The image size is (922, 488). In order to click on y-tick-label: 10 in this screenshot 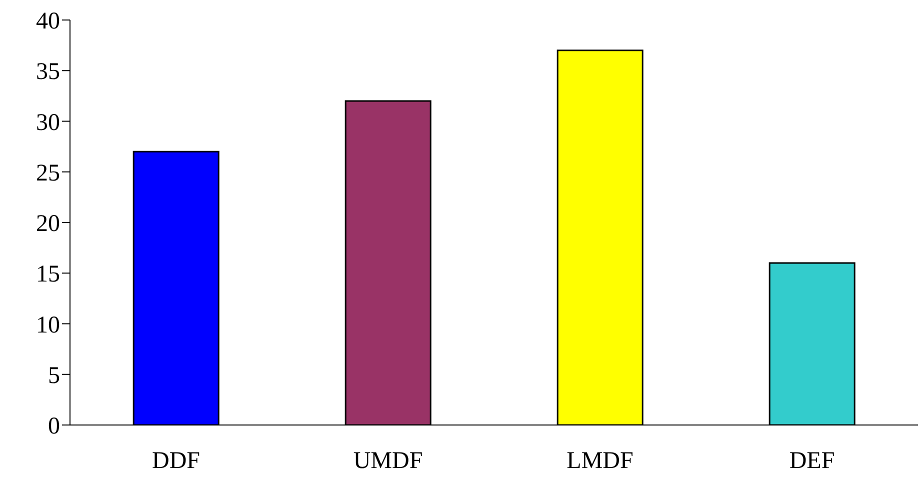, I will do `click(48, 325)`.